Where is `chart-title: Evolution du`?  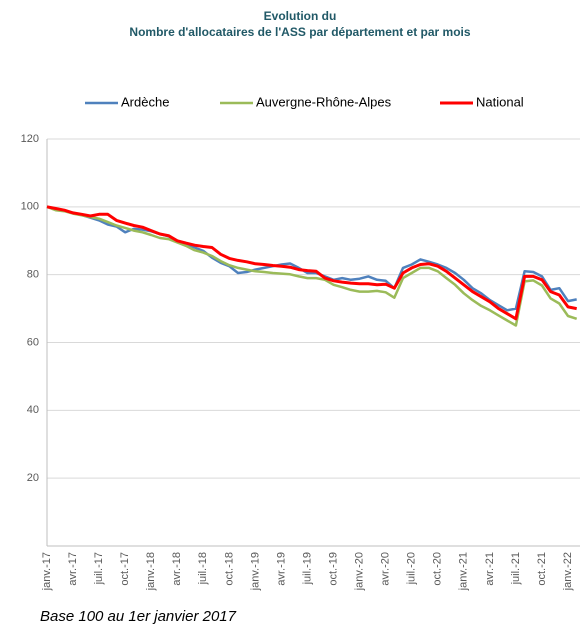 chart-title: Evolution du is located at coordinates (300, 16).